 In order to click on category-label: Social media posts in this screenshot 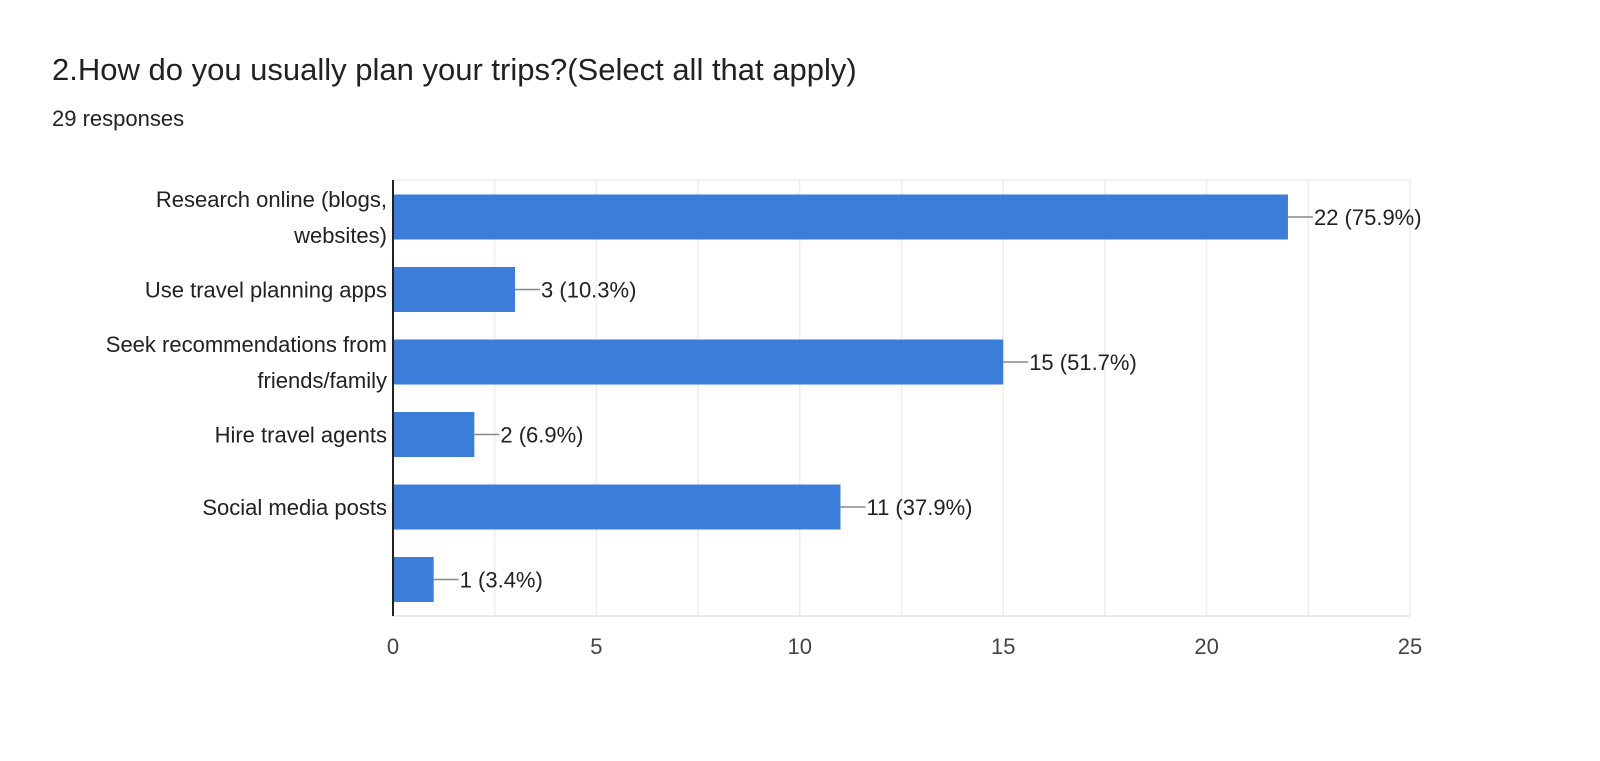, I will do `click(294, 507)`.